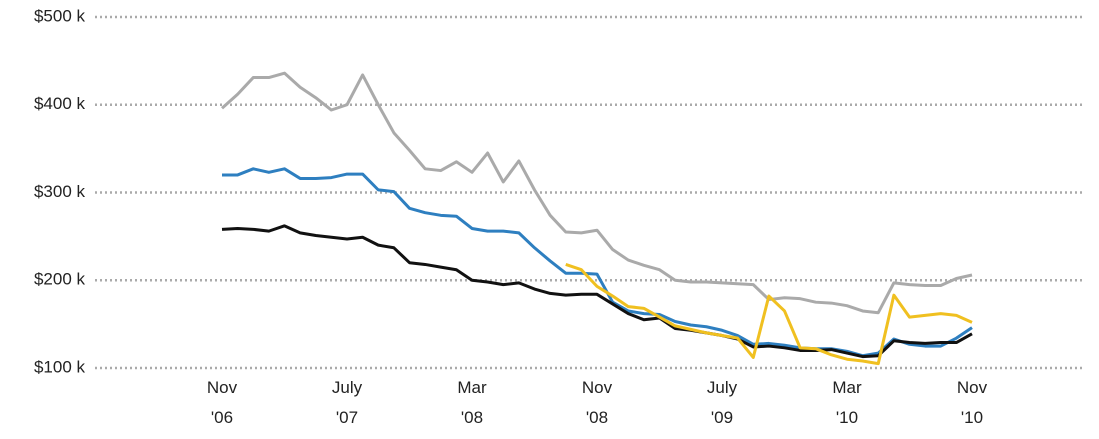 This screenshot has height=439, width=1099. Describe the element at coordinates (597, 402) in the screenshot. I see `x-tick-label: Nov '08` at that location.